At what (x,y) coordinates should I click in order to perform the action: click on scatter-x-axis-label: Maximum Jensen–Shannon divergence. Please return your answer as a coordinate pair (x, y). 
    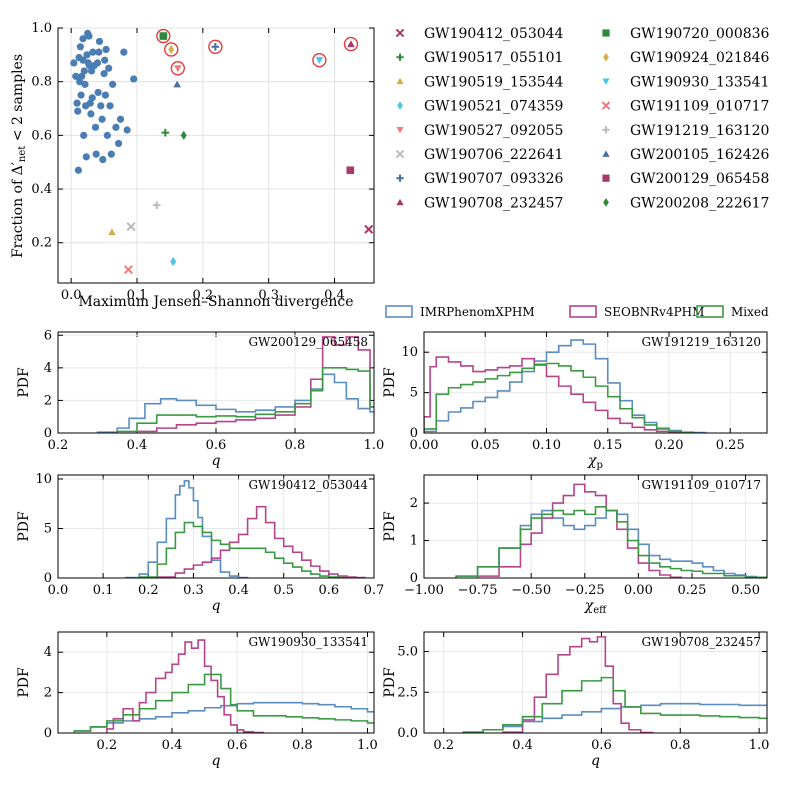
    Looking at the image, I should click on (215, 302).